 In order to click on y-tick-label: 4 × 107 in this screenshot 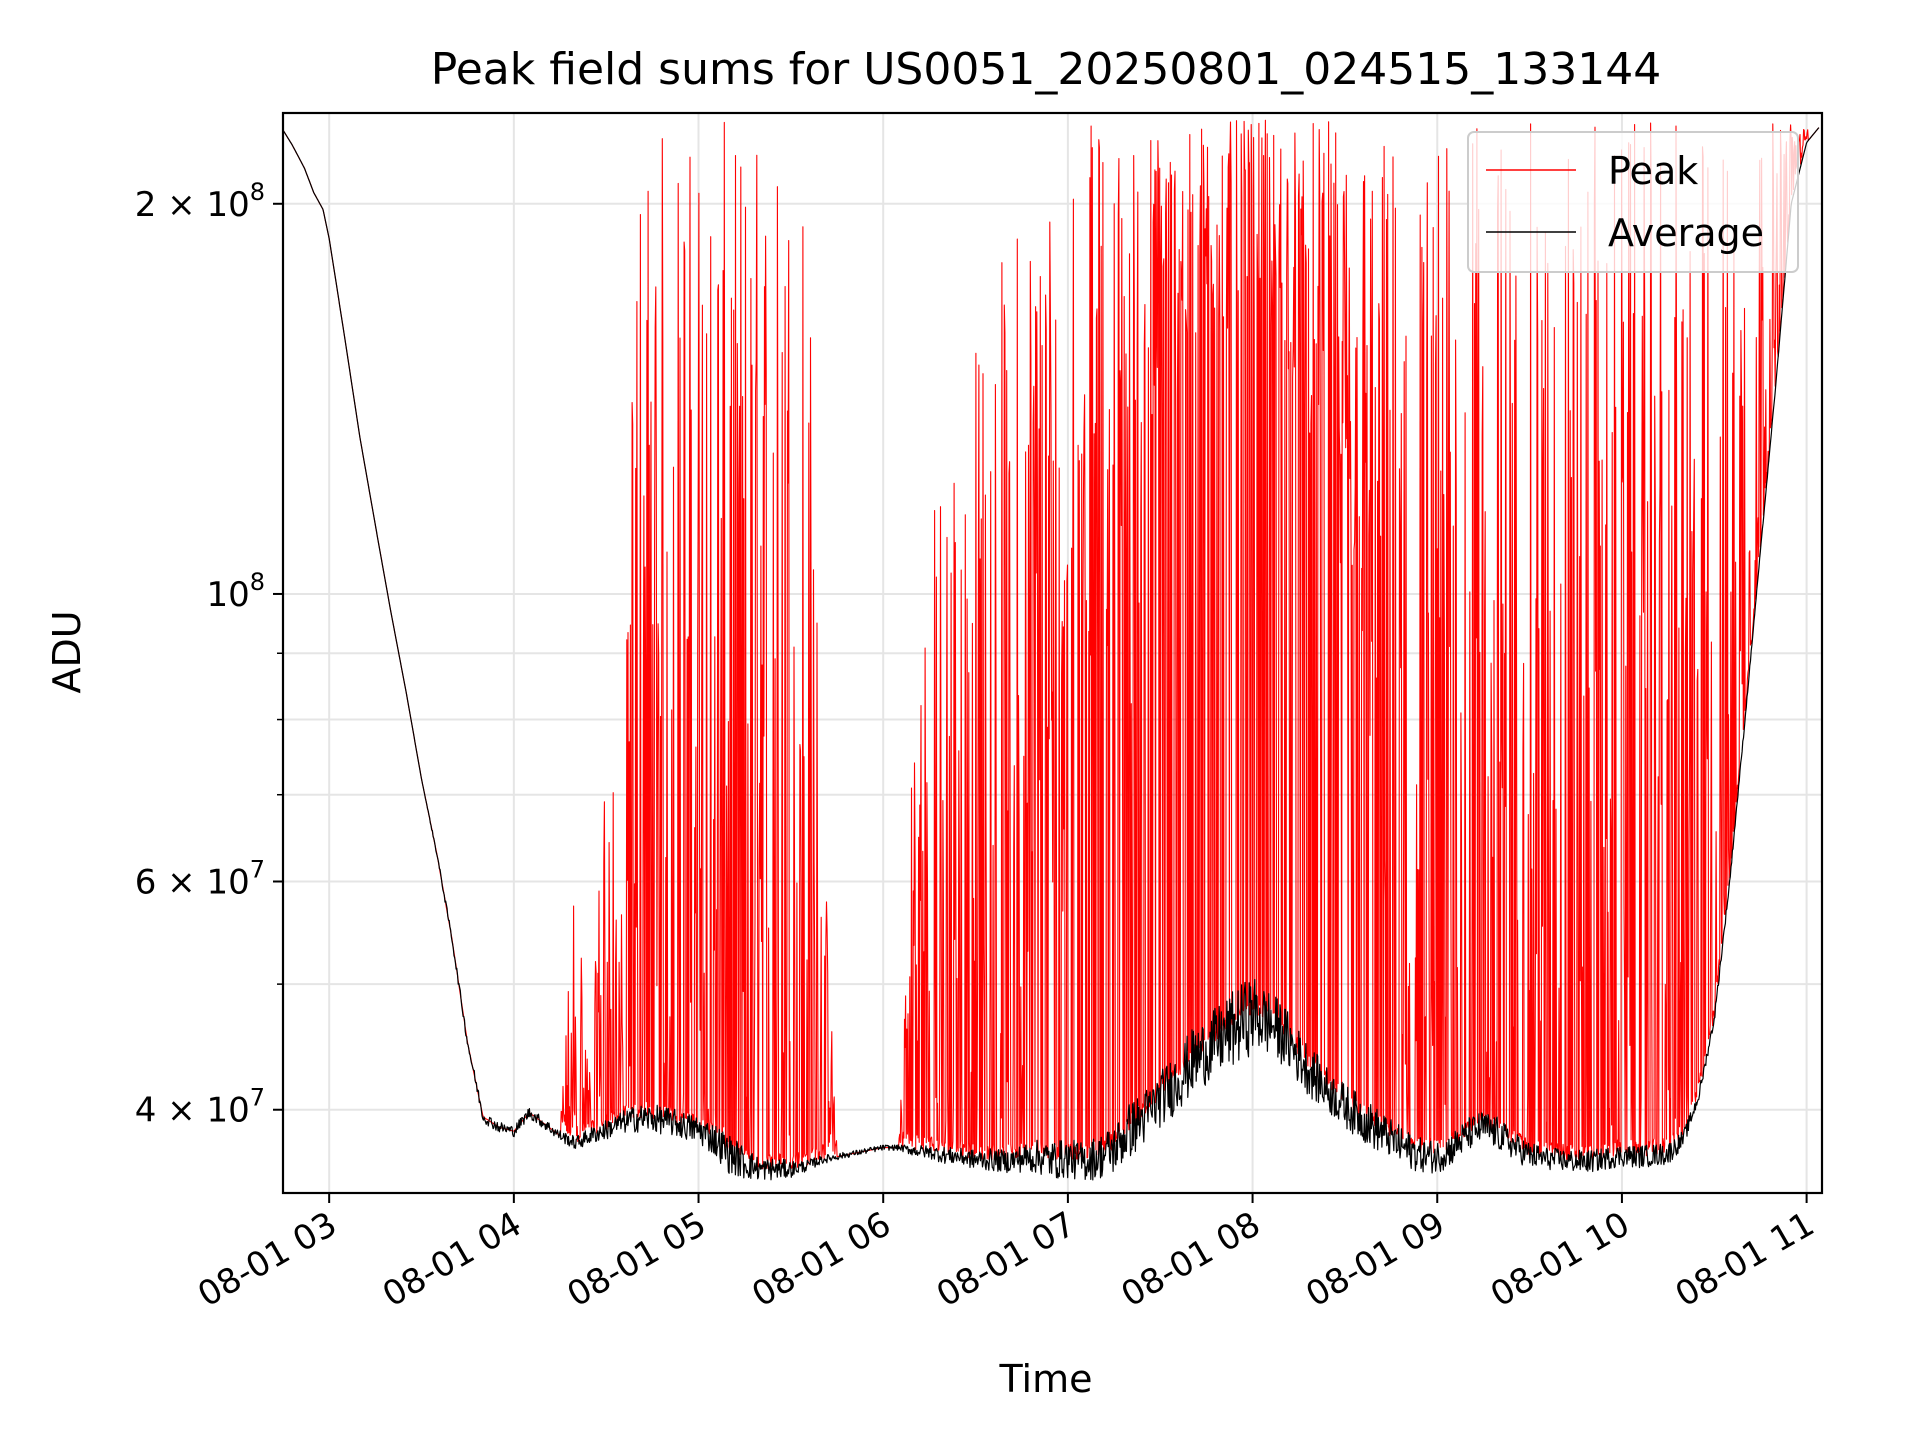, I will do `click(200, 1107)`.